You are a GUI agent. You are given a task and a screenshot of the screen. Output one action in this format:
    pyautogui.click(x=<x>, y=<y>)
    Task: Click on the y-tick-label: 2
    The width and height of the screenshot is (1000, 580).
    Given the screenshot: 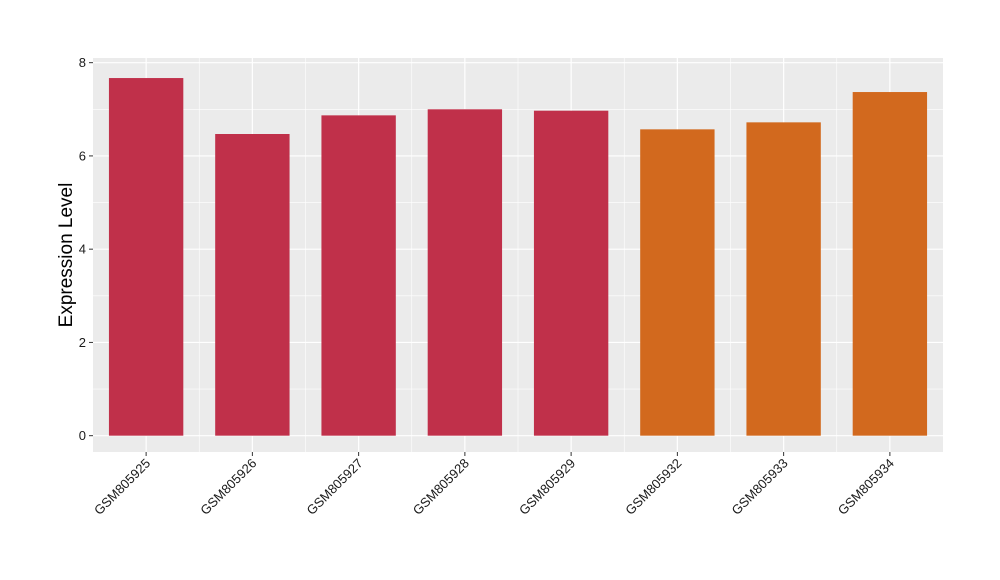 What is the action you would take?
    pyautogui.click(x=82, y=342)
    